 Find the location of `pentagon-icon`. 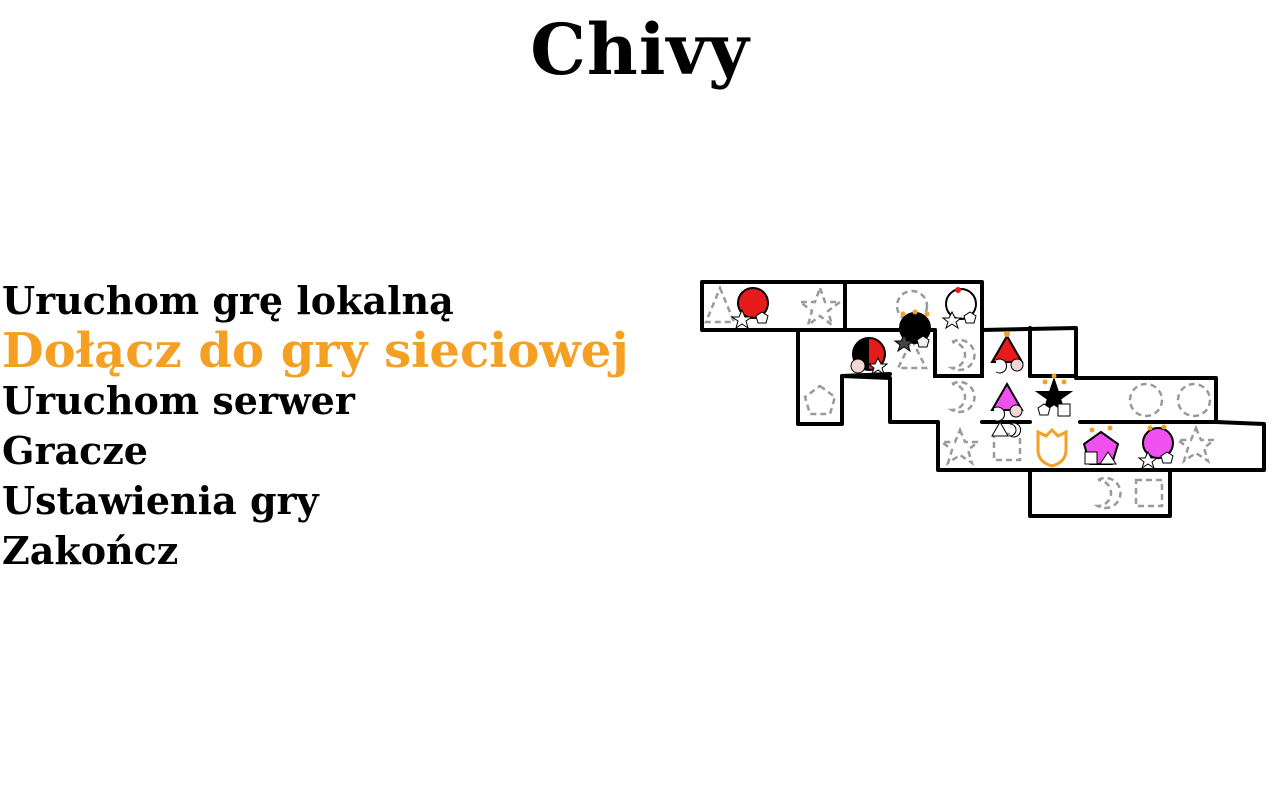

pentagon-icon is located at coordinates (820, 400).